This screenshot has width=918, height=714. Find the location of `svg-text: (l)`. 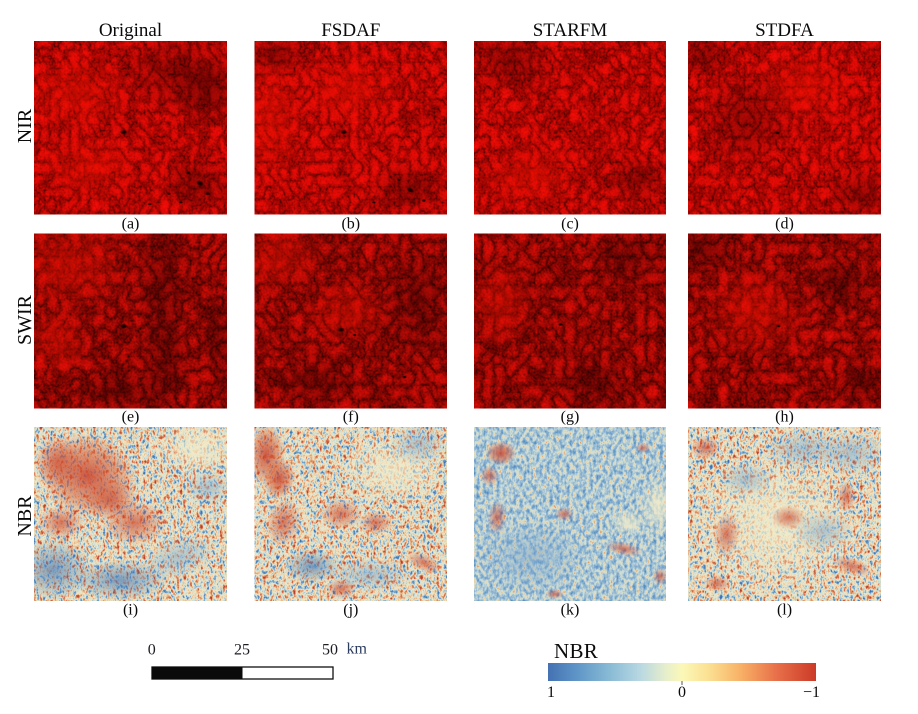

svg-text: (l) is located at coordinates (784, 609).